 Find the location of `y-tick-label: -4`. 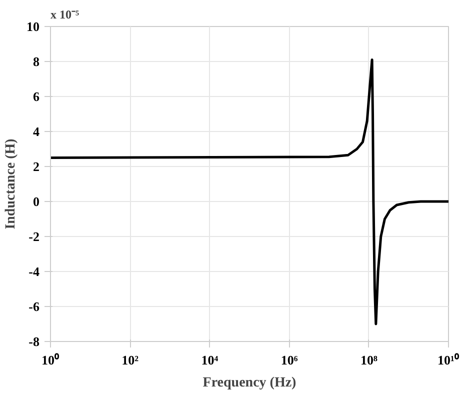

y-tick-label: -4 is located at coordinates (34, 271).